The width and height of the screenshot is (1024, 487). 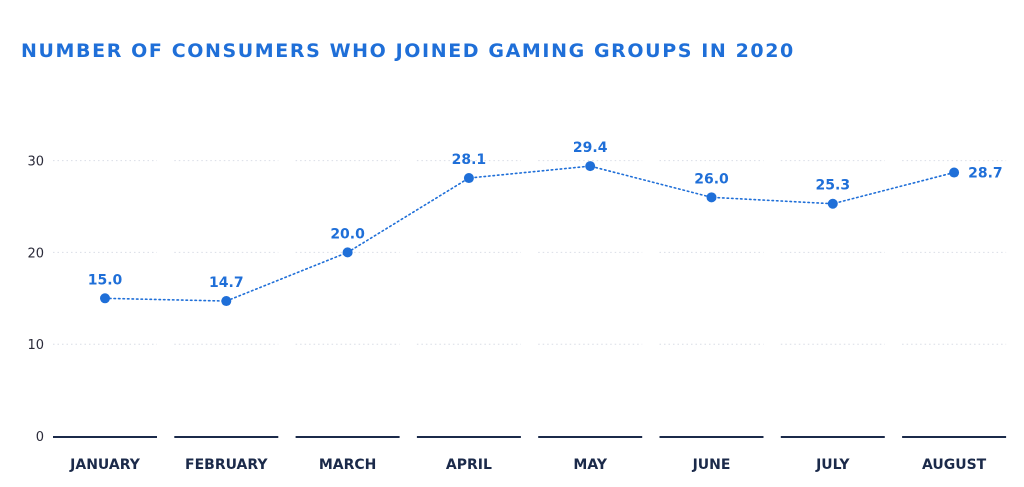 What do you see at coordinates (590, 465) in the screenshot?
I see `x-tick-label: MAY` at bounding box center [590, 465].